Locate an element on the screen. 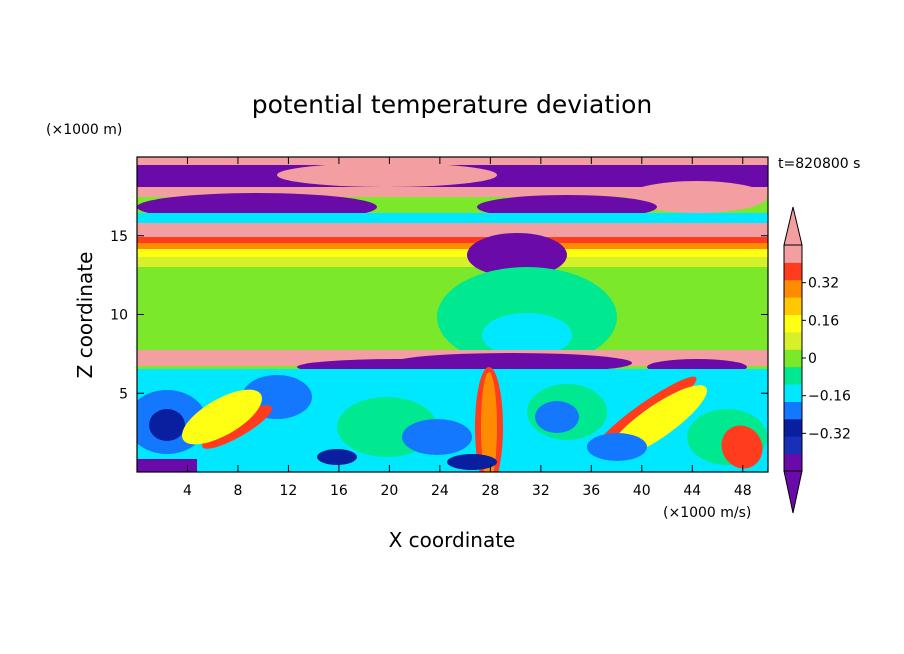  y-tick-label: 10 is located at coordinates (119, 316).